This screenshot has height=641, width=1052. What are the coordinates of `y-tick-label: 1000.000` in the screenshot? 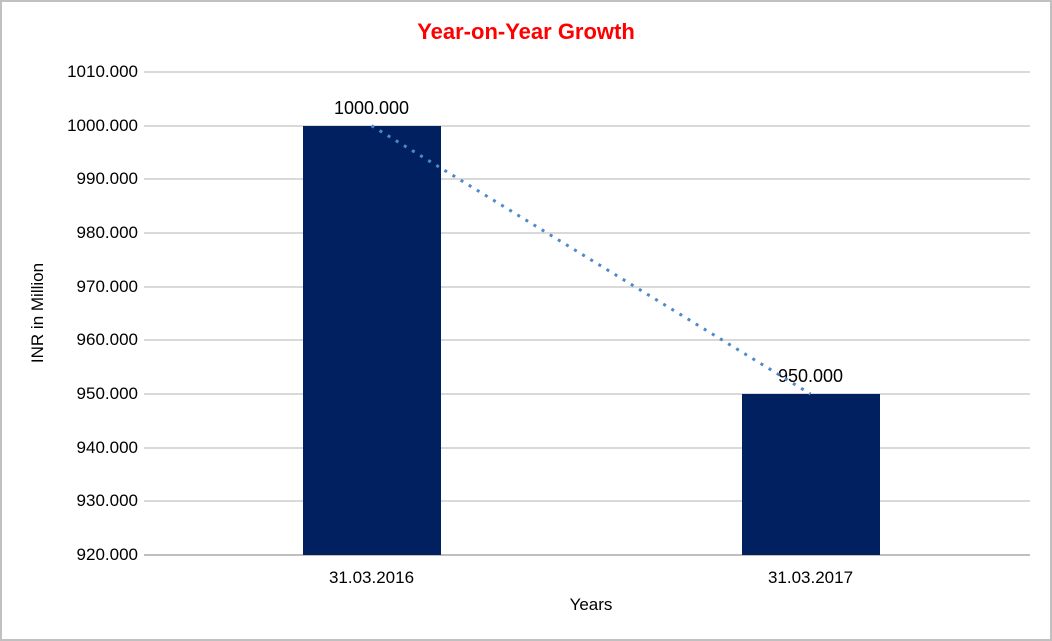 It's located at (102, 125).